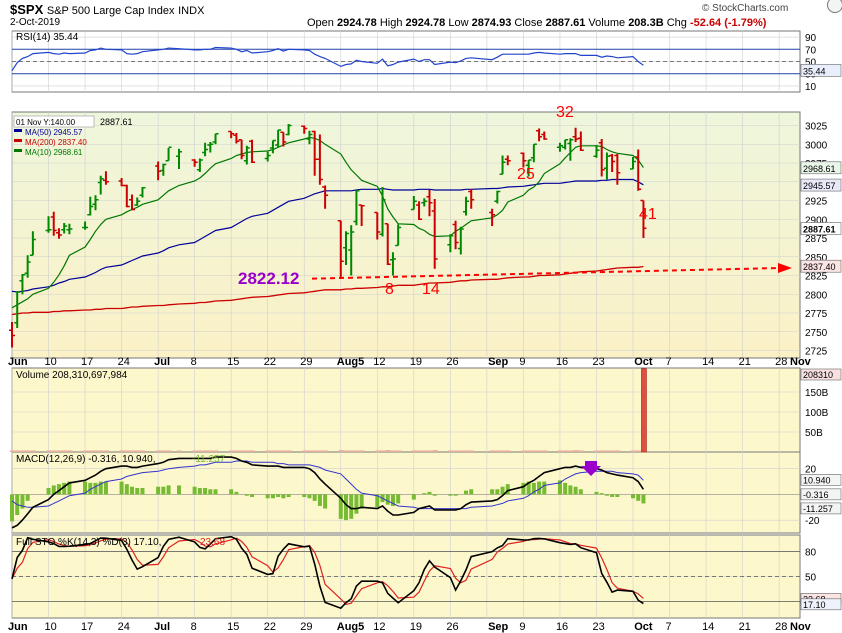 Image resolution: width=842 pixels, height=633 pixels. Describe the element at coordinates (811, 87) in the screenshot. I see `rsi-axis-tick-label: 10` at that location.